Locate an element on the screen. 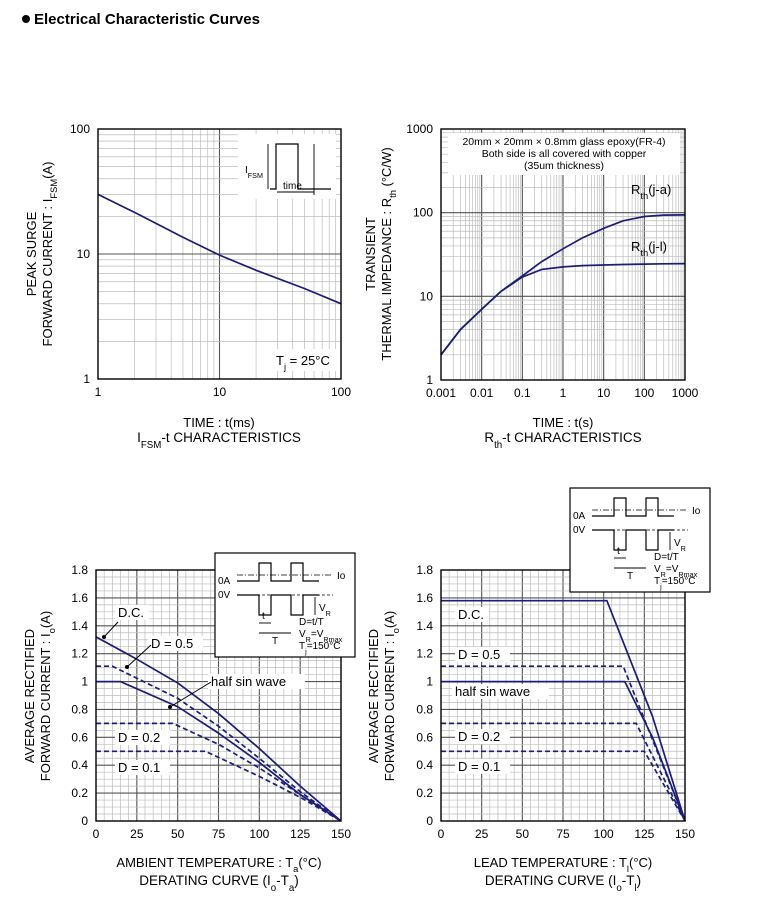 The width and height of the screenshot is (775, 899). derate-lead-inset-box is located at coordinates (640, 540).